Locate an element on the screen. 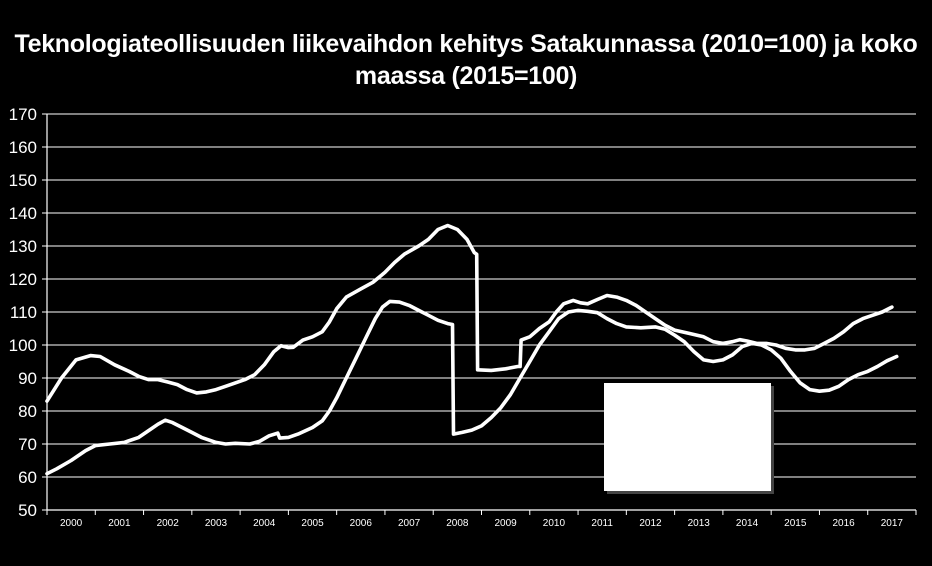  y-tick-label: 50 is located at coordinates (27, 510).